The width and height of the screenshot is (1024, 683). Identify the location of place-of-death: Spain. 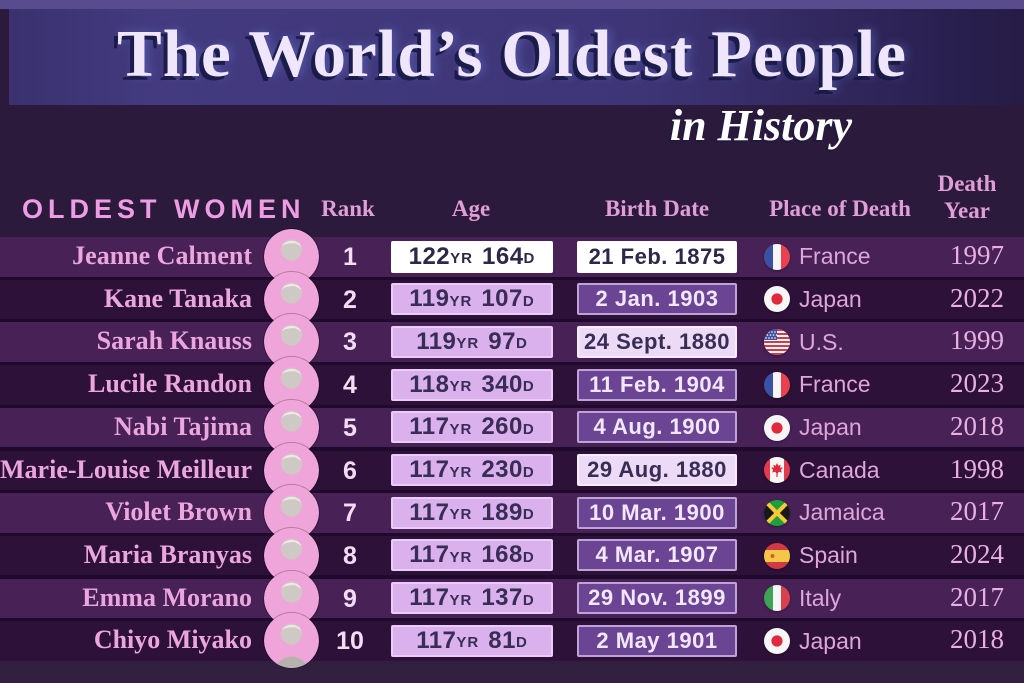
(811, 556).